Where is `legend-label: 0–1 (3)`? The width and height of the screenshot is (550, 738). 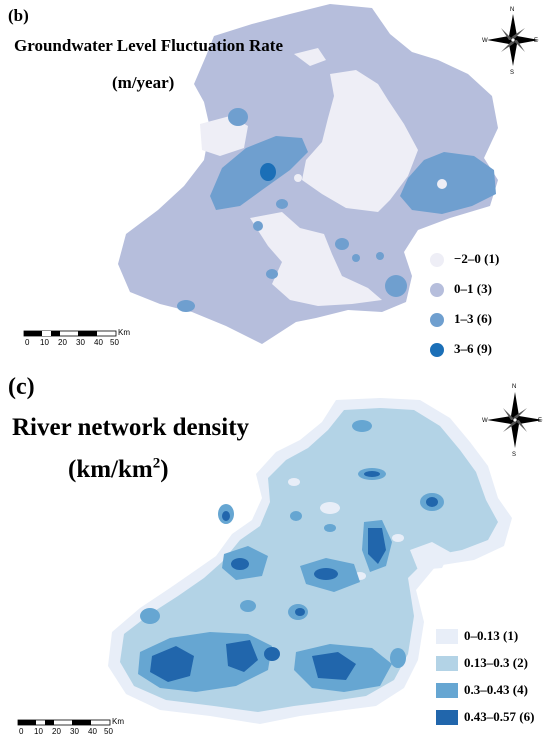 legend-label: 0–1 (3) is located at coordinates (473, 288).